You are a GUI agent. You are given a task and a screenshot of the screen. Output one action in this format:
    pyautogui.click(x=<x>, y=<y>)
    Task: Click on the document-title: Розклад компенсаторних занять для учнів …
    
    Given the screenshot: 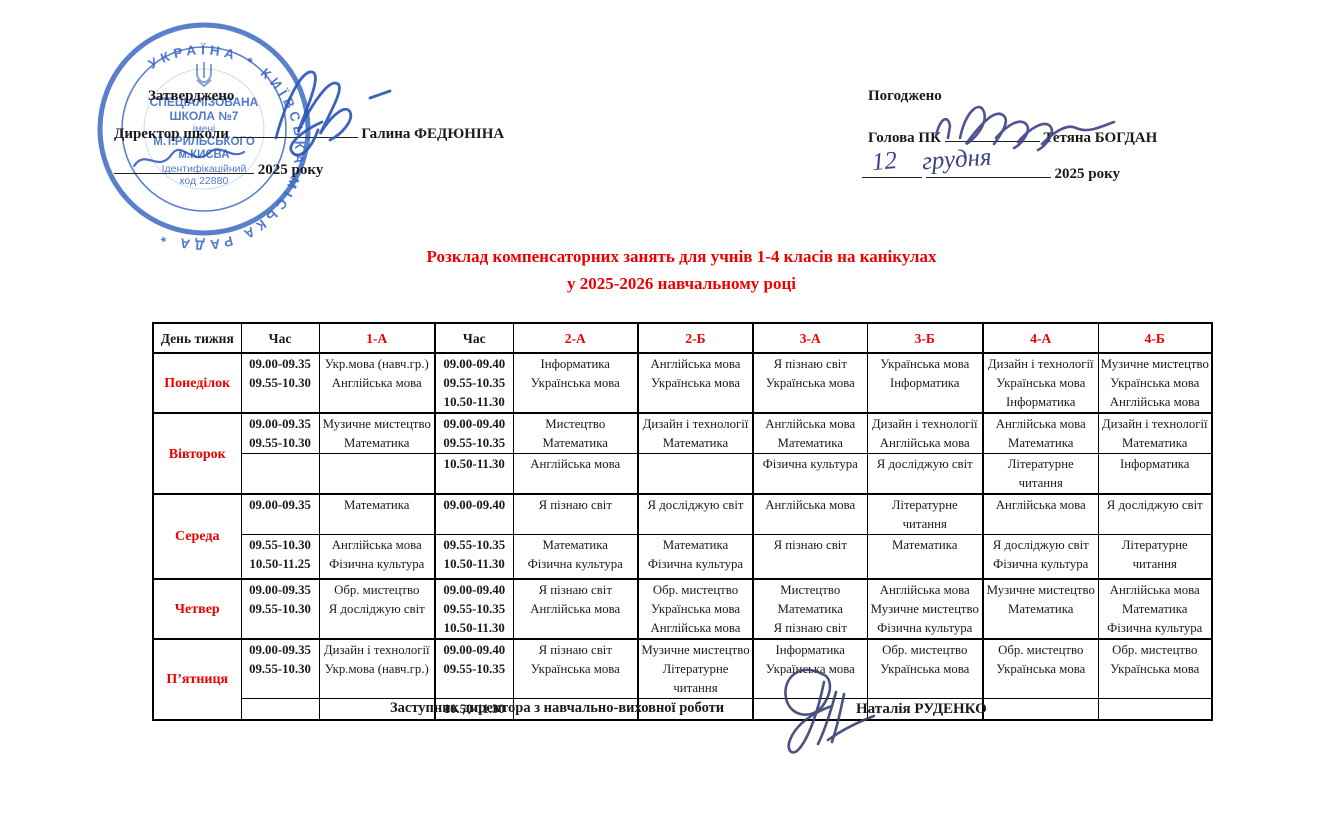 What is the action you would take?
    pyautogui.click(x=667, y=270)
    